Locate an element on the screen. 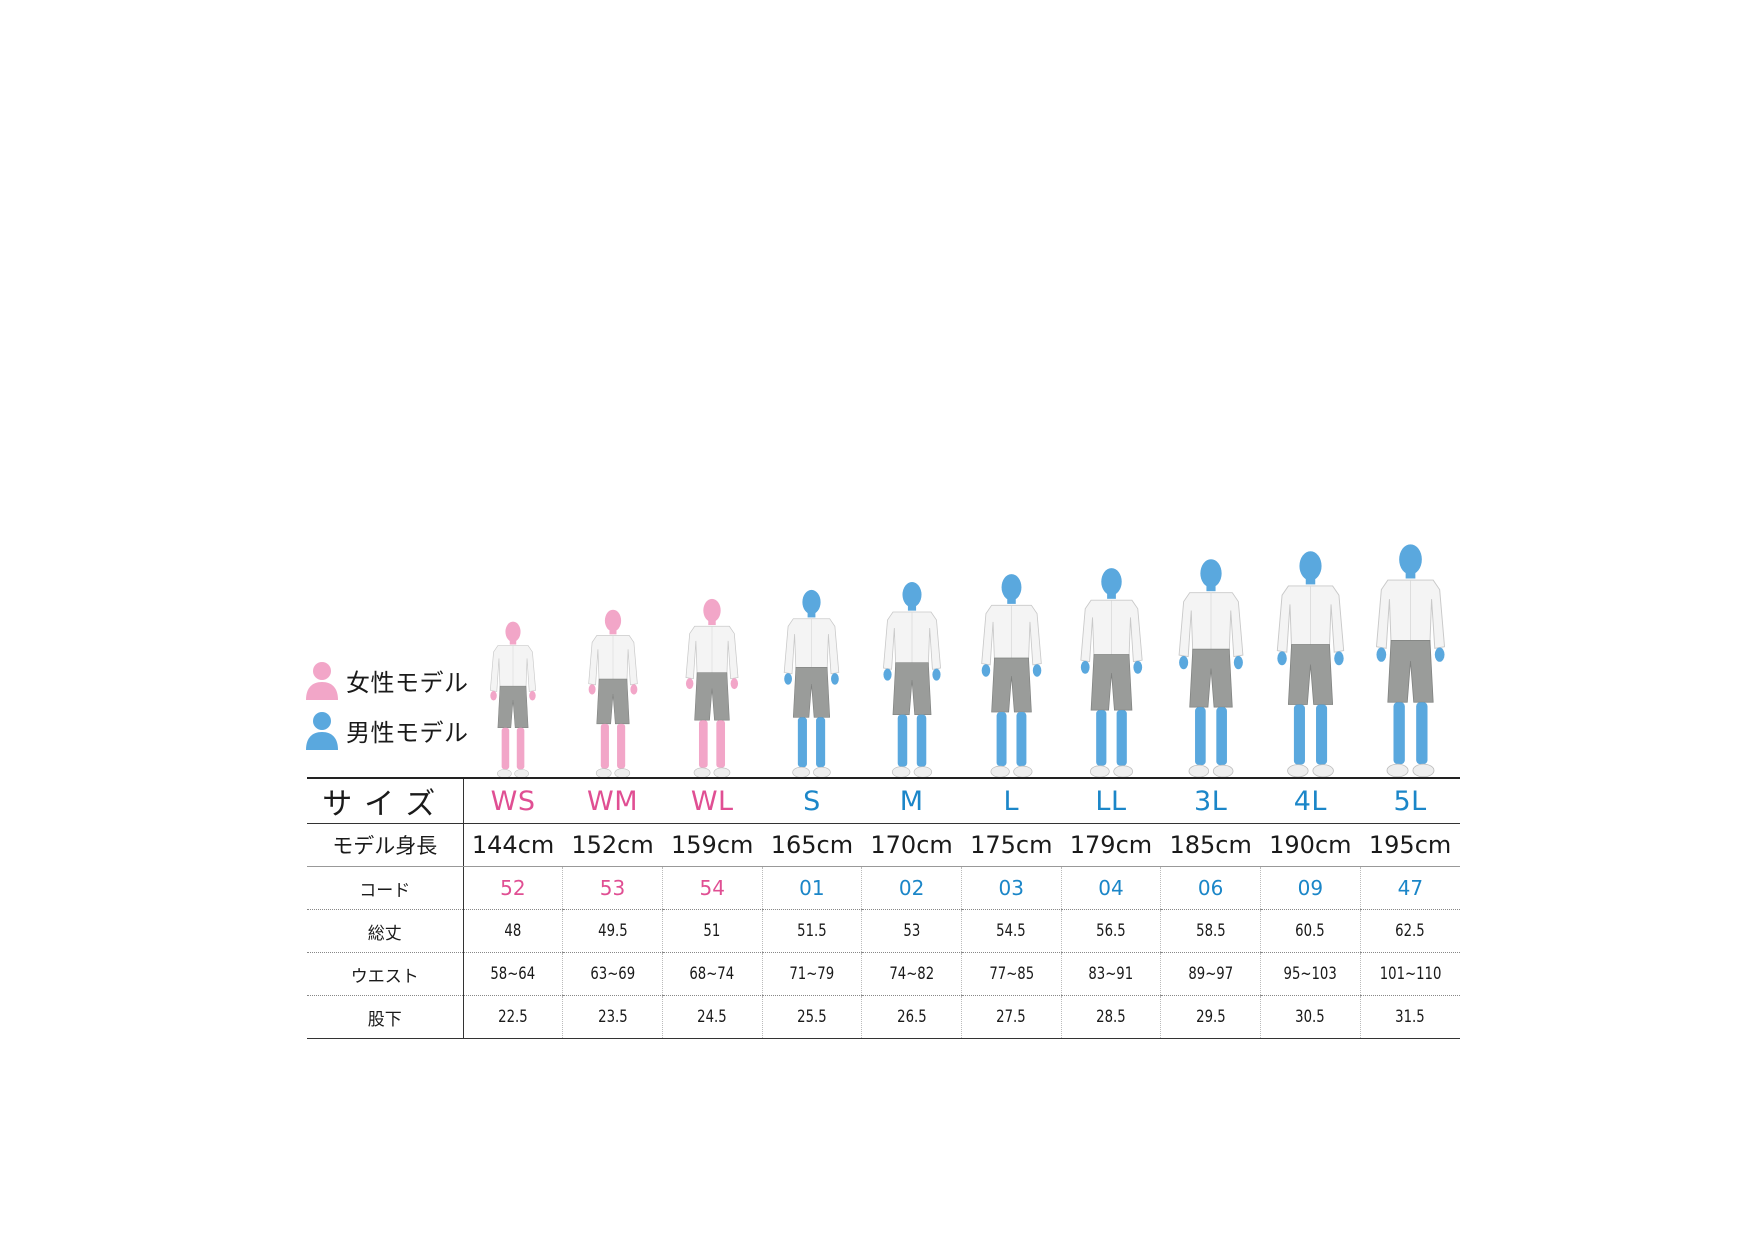 The width and height of the screenshot is (1754, 1241). waist-cell: 77~85 is located at coordinates (1011, 974).